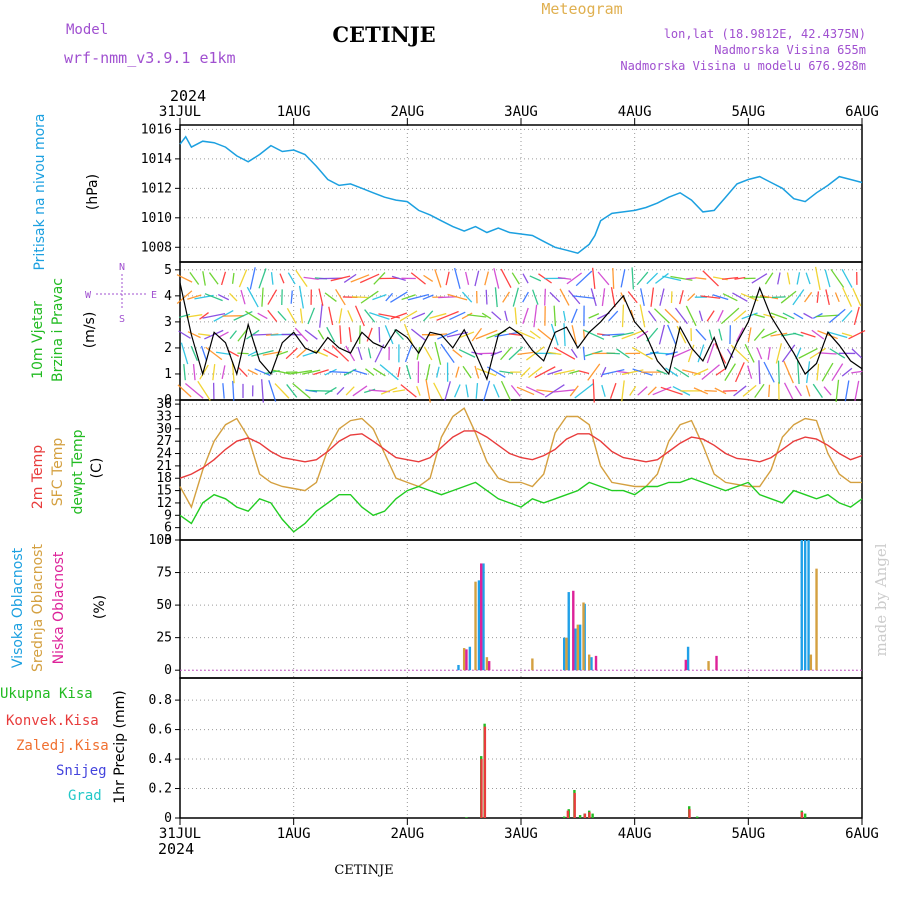 The width and height of the screenshot is (900, 900). What do you see at coordinates (743, 66) in the screenshot?
I see `model-elevation-text: Nadmorska Visina u modelu 676.928m` at bounding box center [743, 66].